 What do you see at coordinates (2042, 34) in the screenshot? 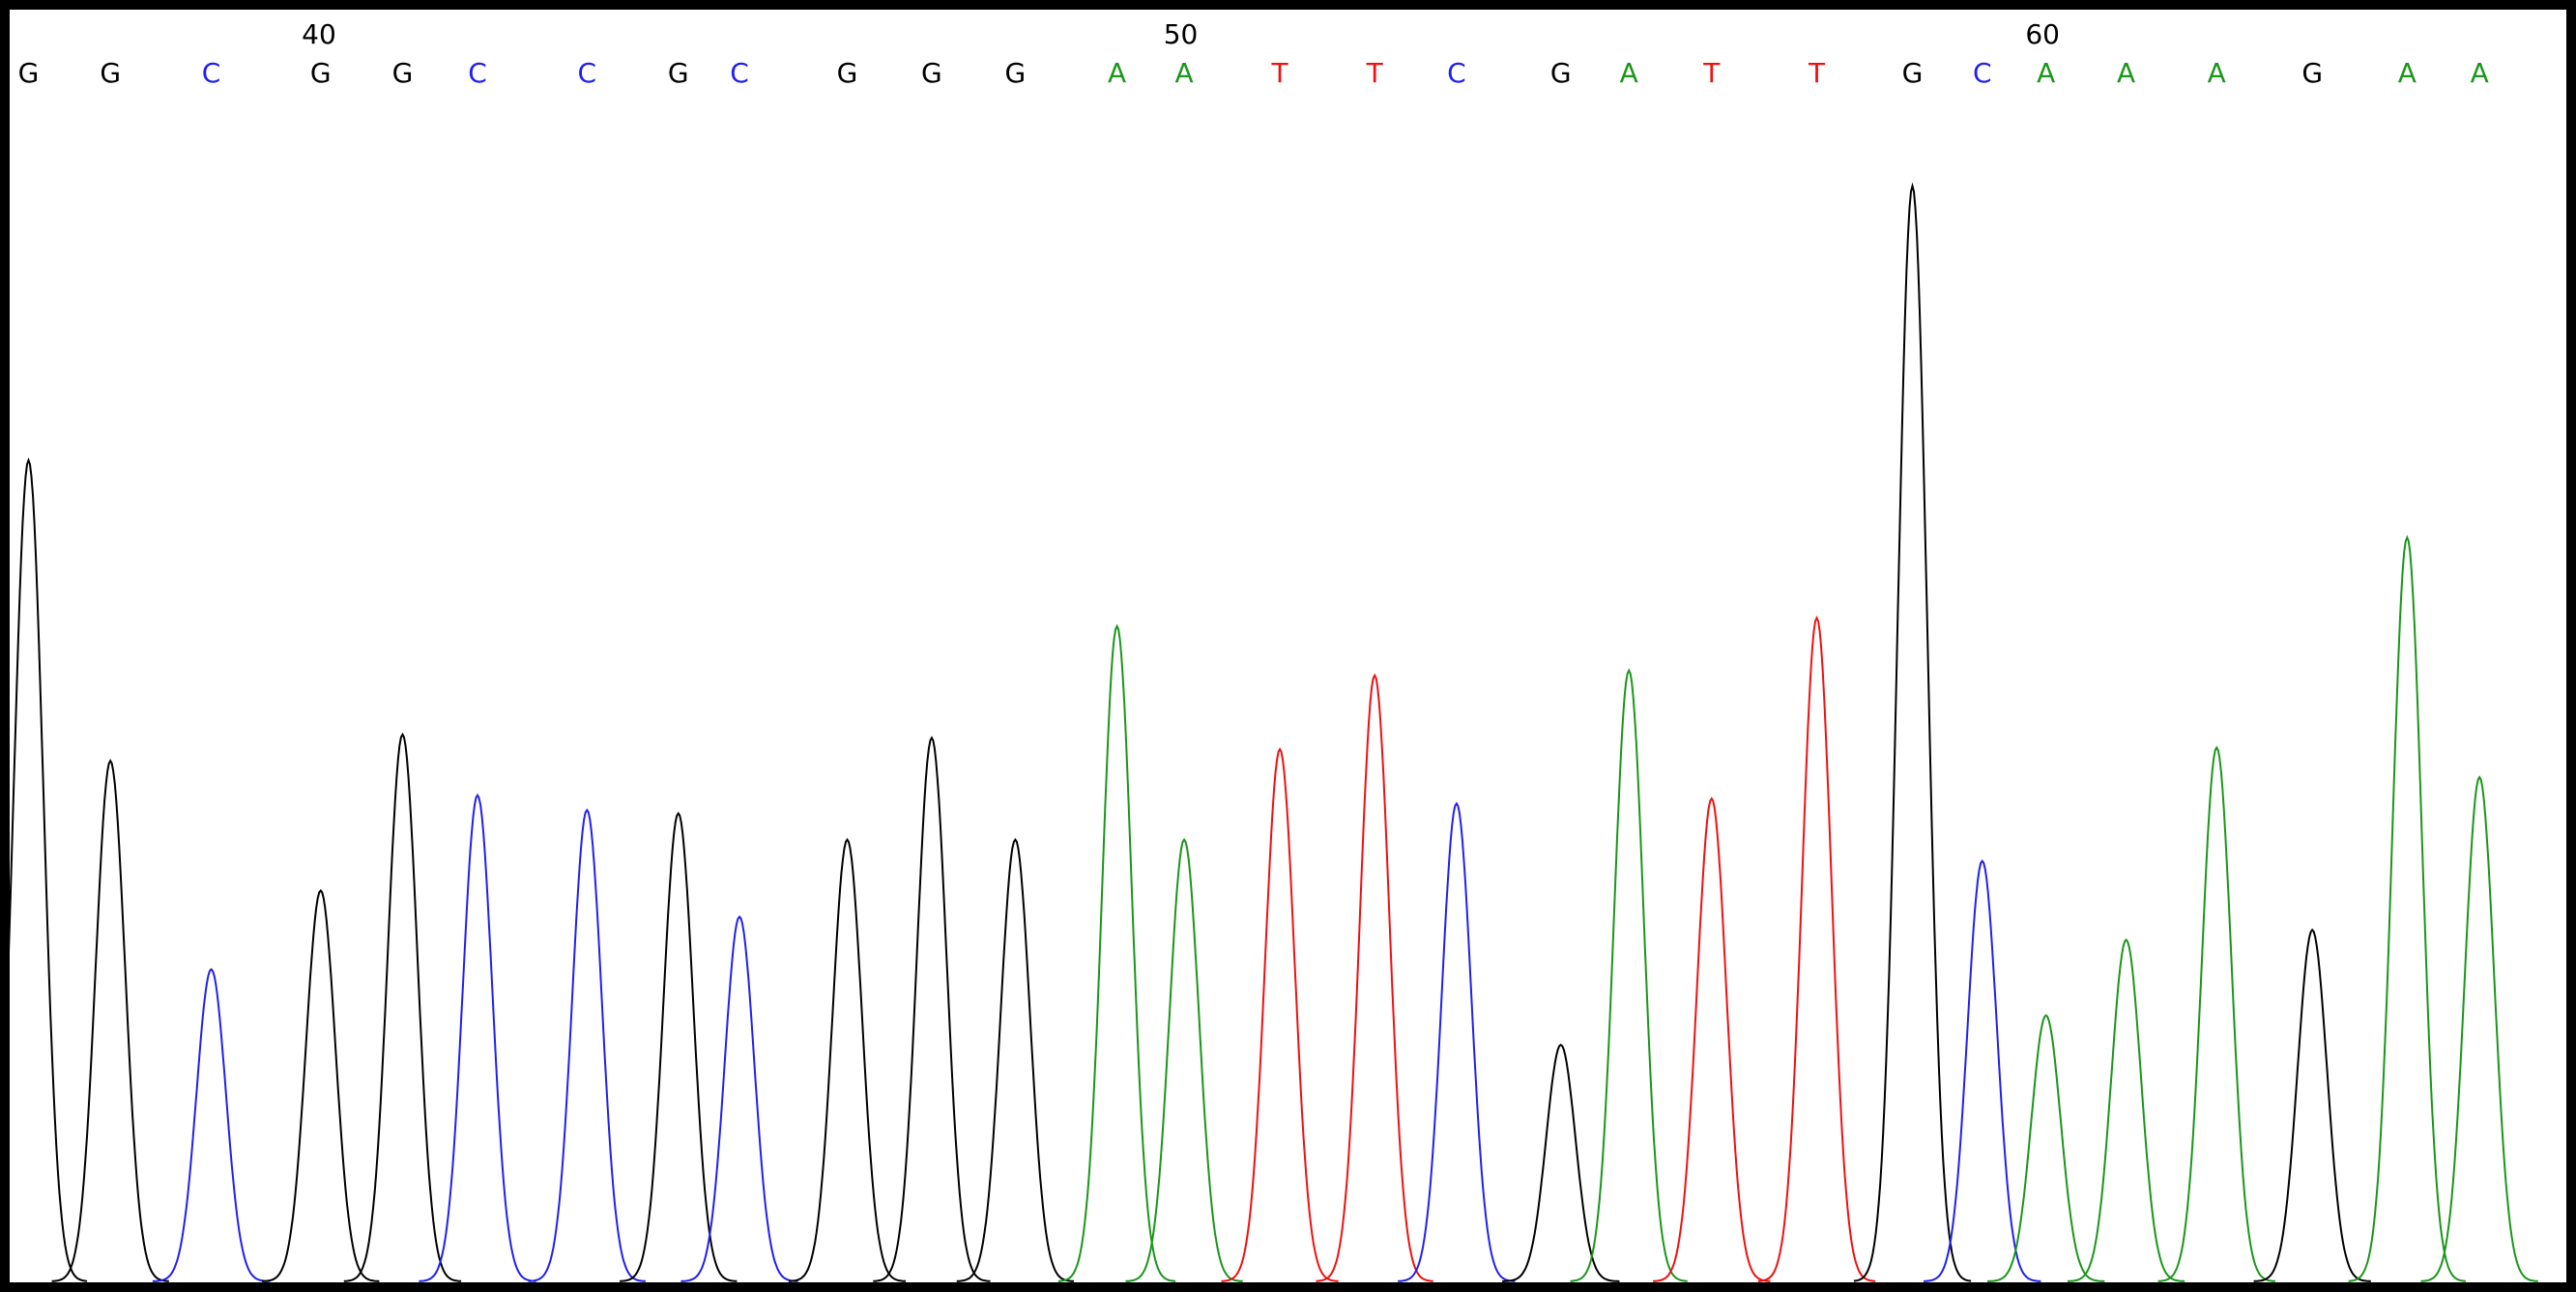
I see `x-tick-label: 60` at bounding box center [2042, 34].